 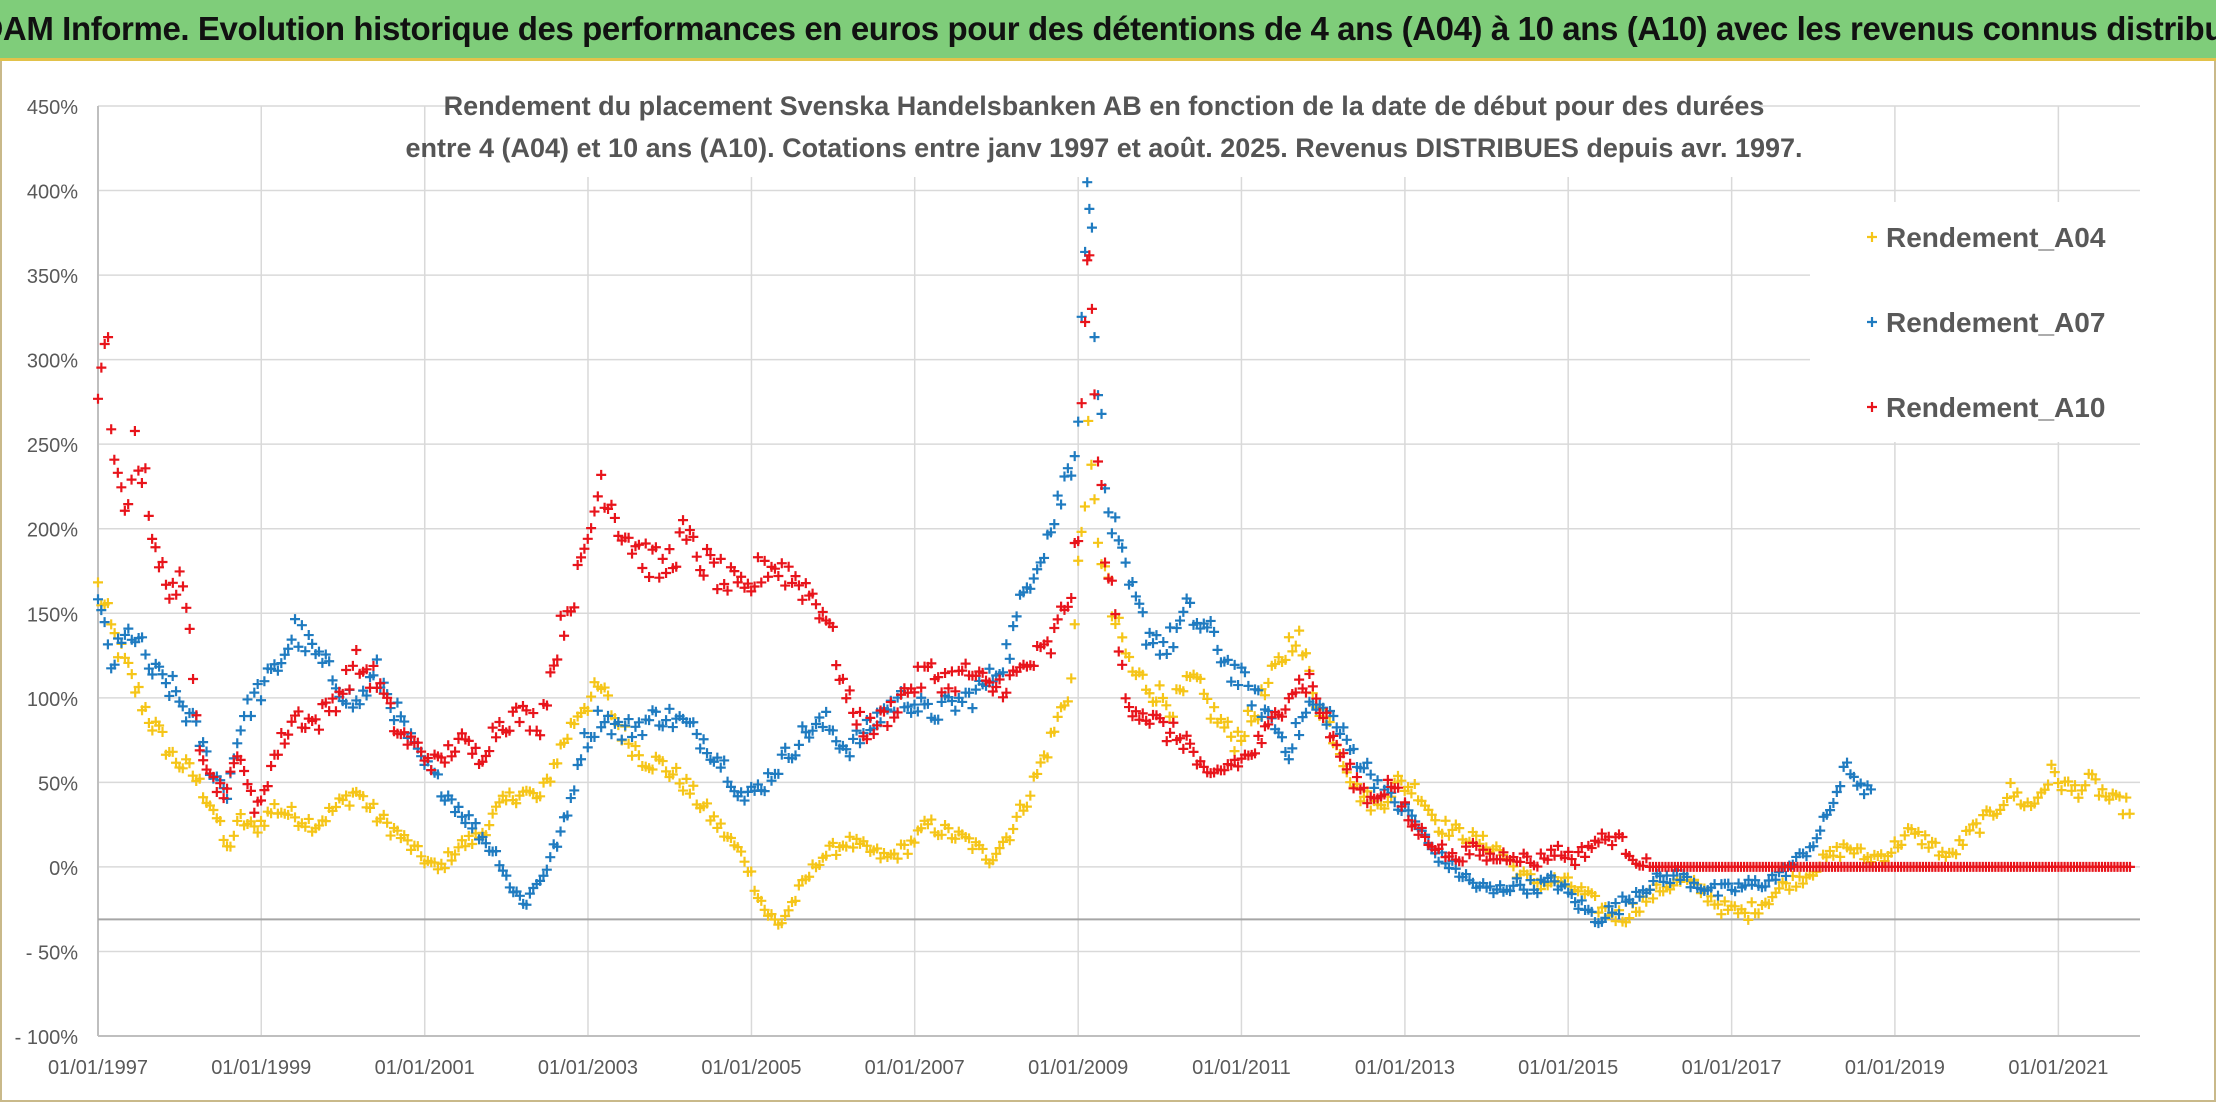 I want to click on y-tick-label: 0%, so click(x=63, y=869).